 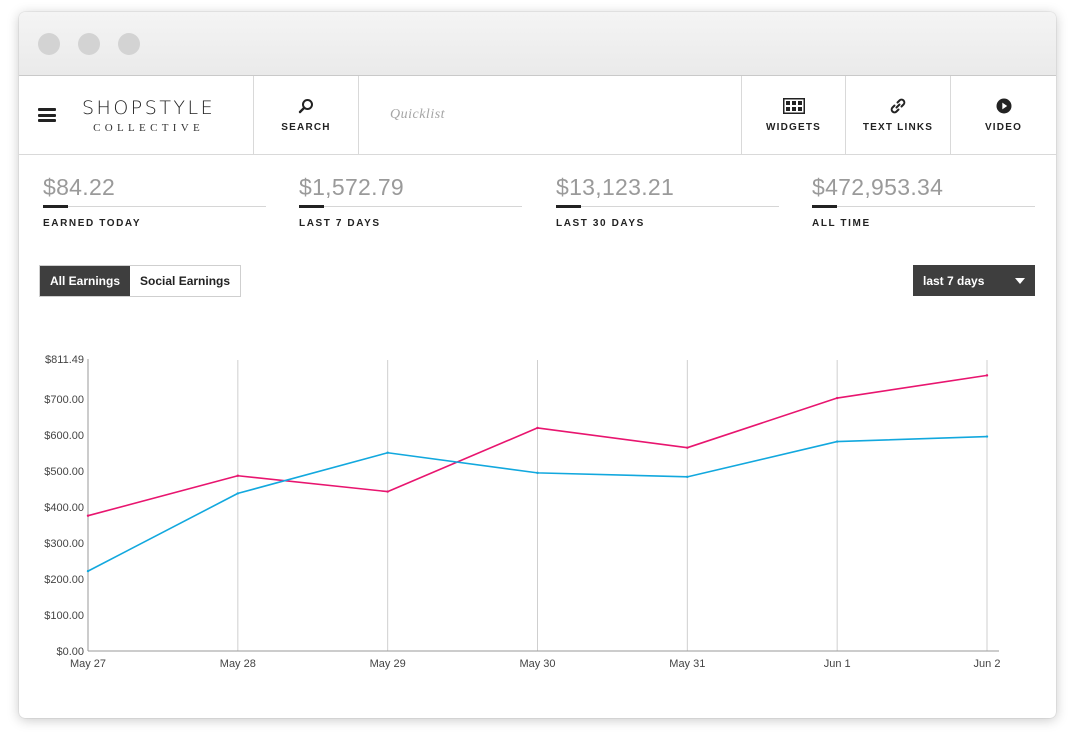 I want to click on stat-last-7-days: $1,572.79 LAST 7 DAYS, so click(x=410, y=201).